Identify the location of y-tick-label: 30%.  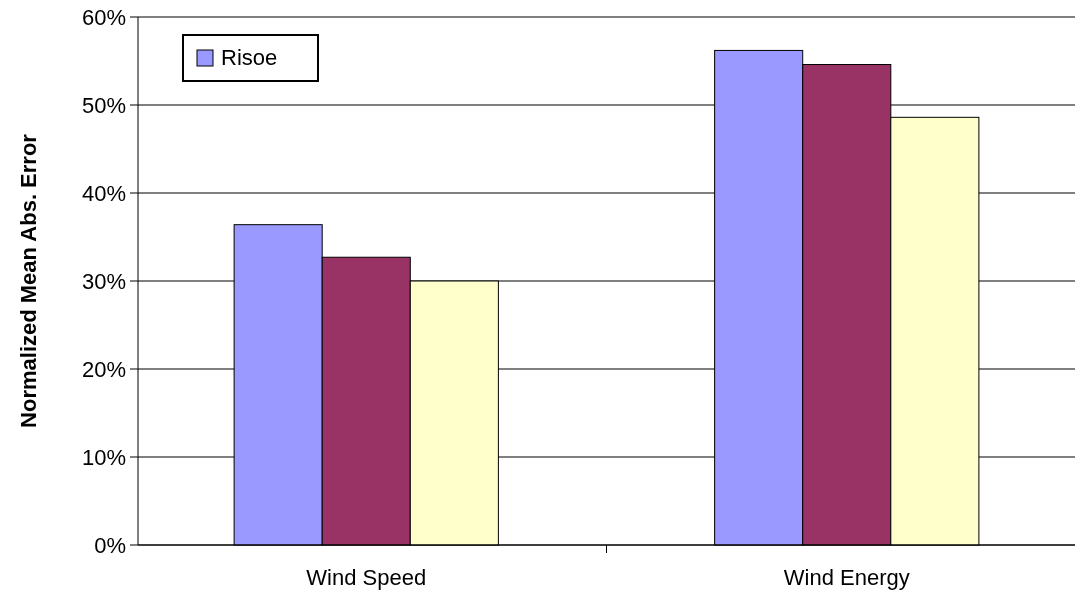
(103, 281).